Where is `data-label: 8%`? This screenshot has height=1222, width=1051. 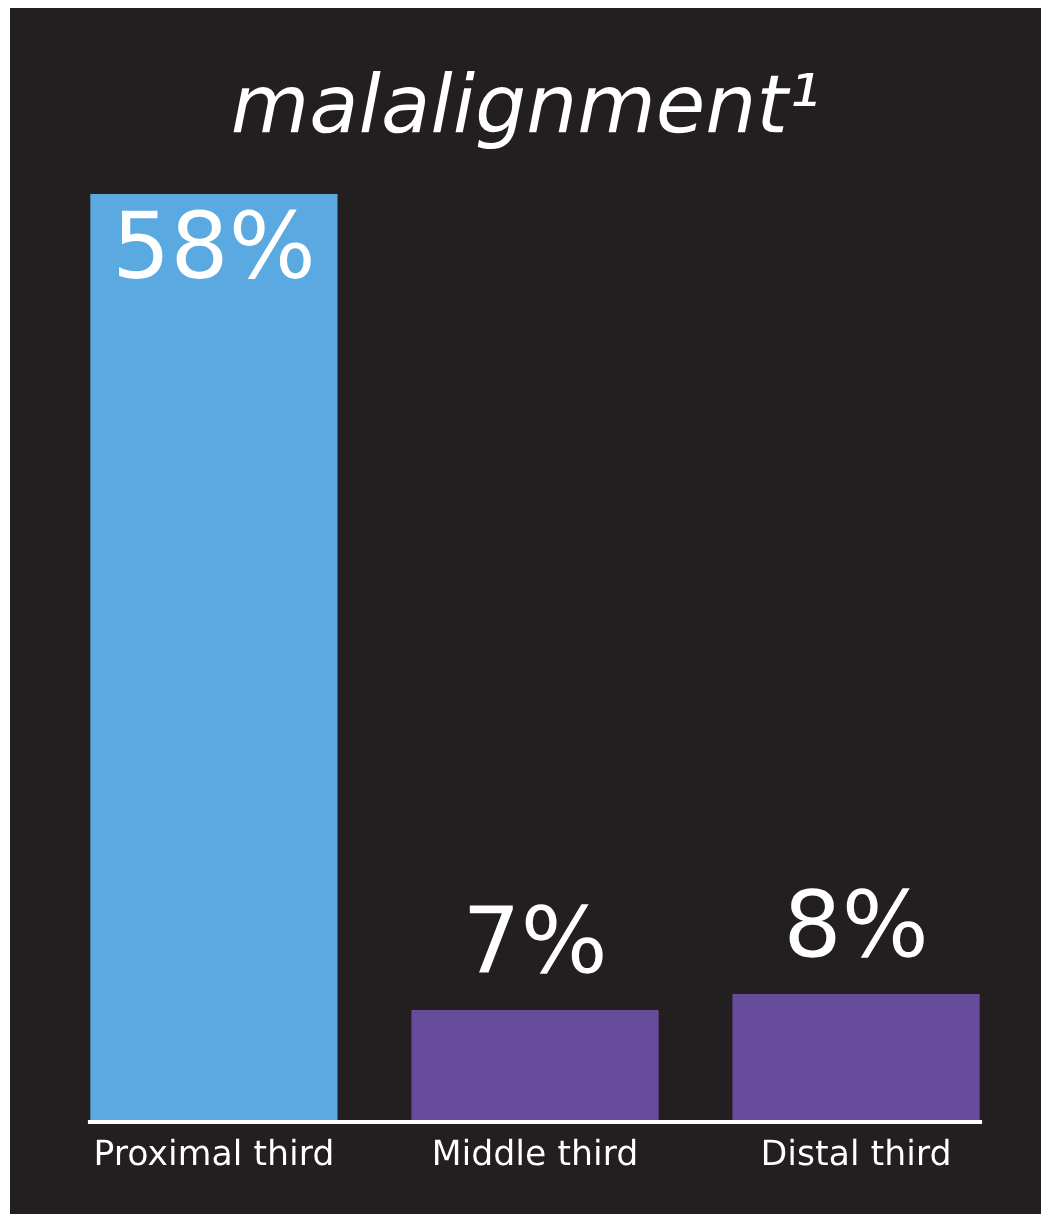
data-label: 8% is located at coordinates (856, 923).